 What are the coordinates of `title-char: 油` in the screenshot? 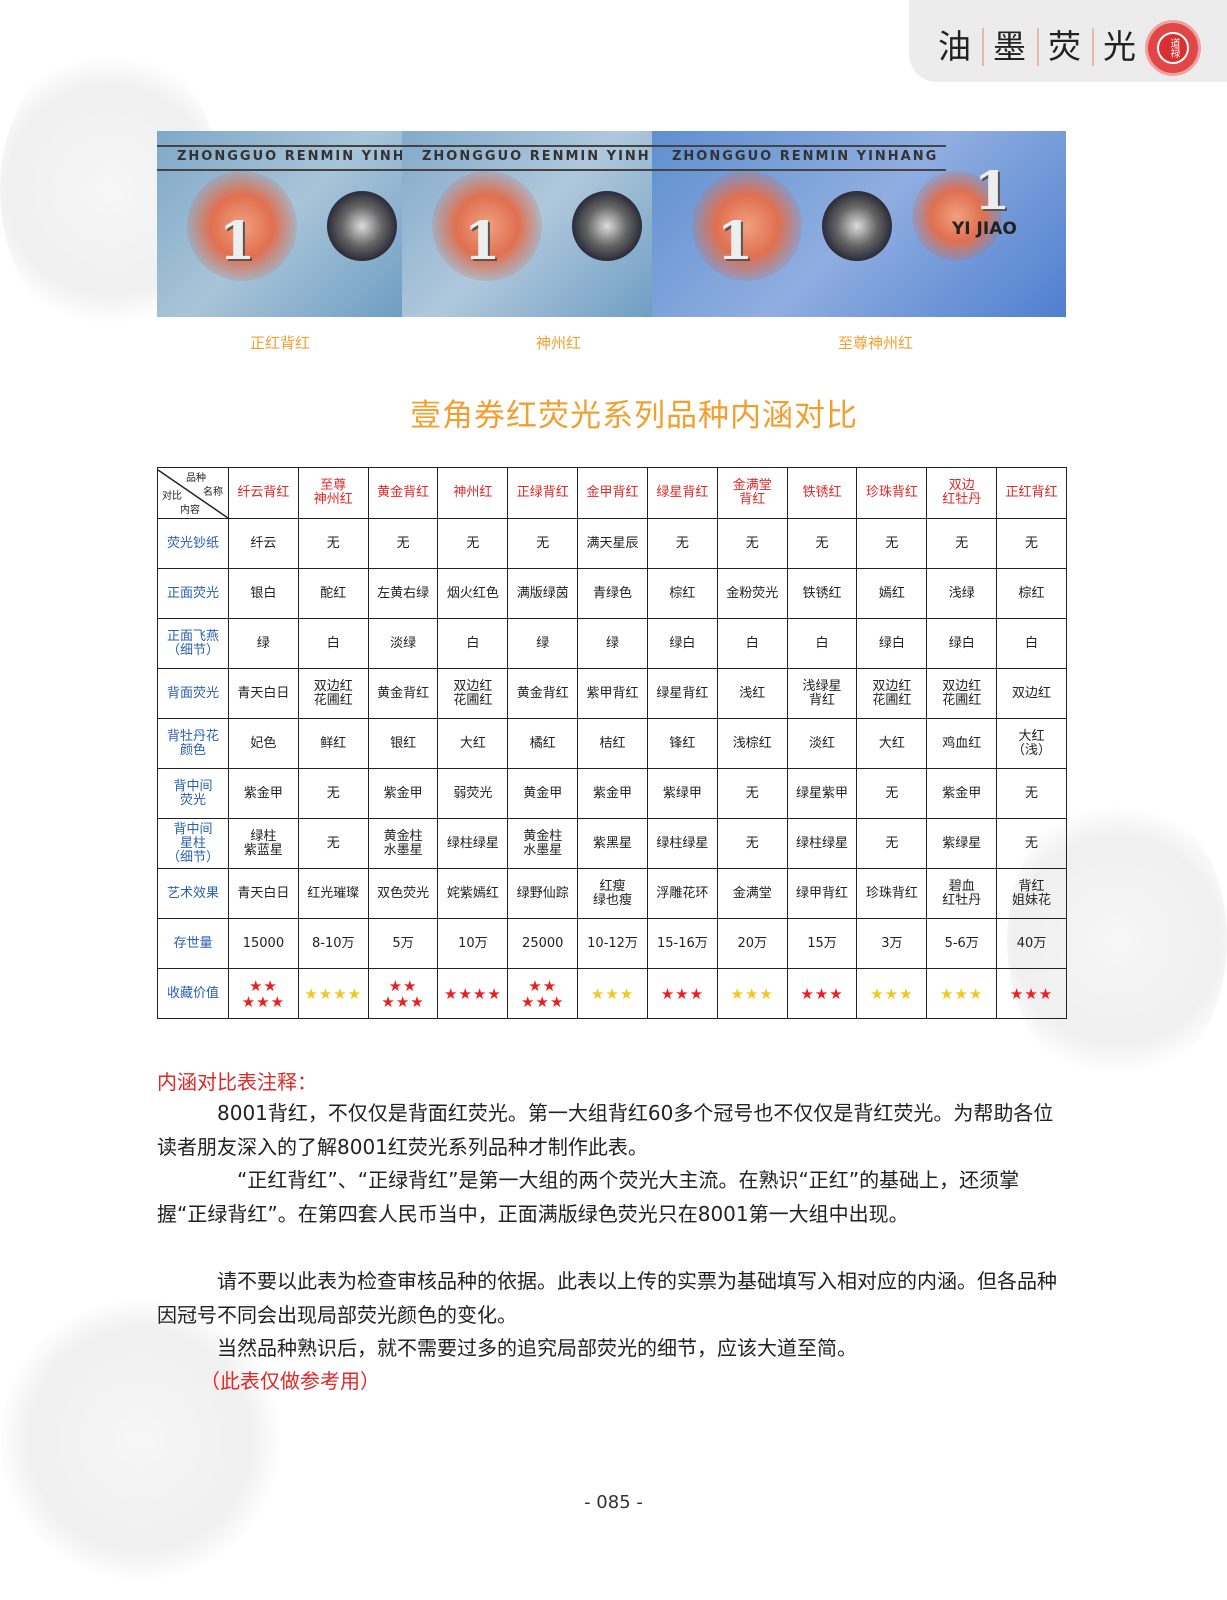 It's located at (956, 47).